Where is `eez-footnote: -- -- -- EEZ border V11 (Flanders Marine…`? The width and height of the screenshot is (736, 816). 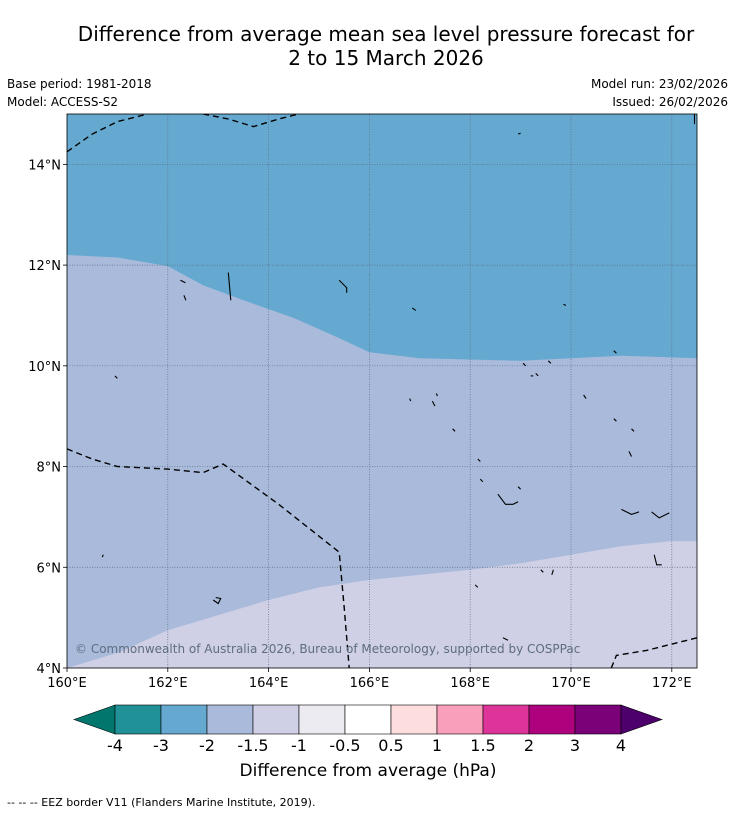
eez-footnote: -- -- -- EEZ border V11 (Flanders Marine… is located at coordinates (161, 802).